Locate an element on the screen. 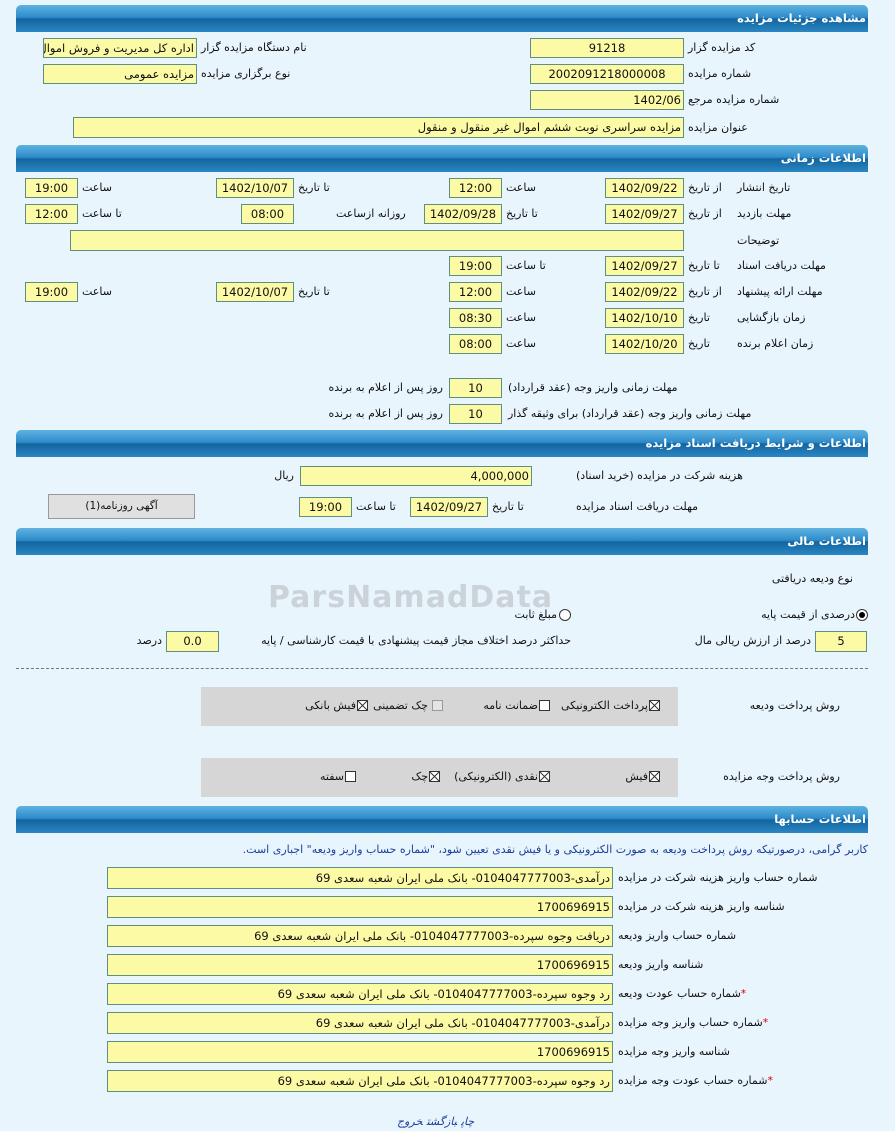  offer-label: مهلت ارائه پیشنهاد is located at coordinates (780, 291).